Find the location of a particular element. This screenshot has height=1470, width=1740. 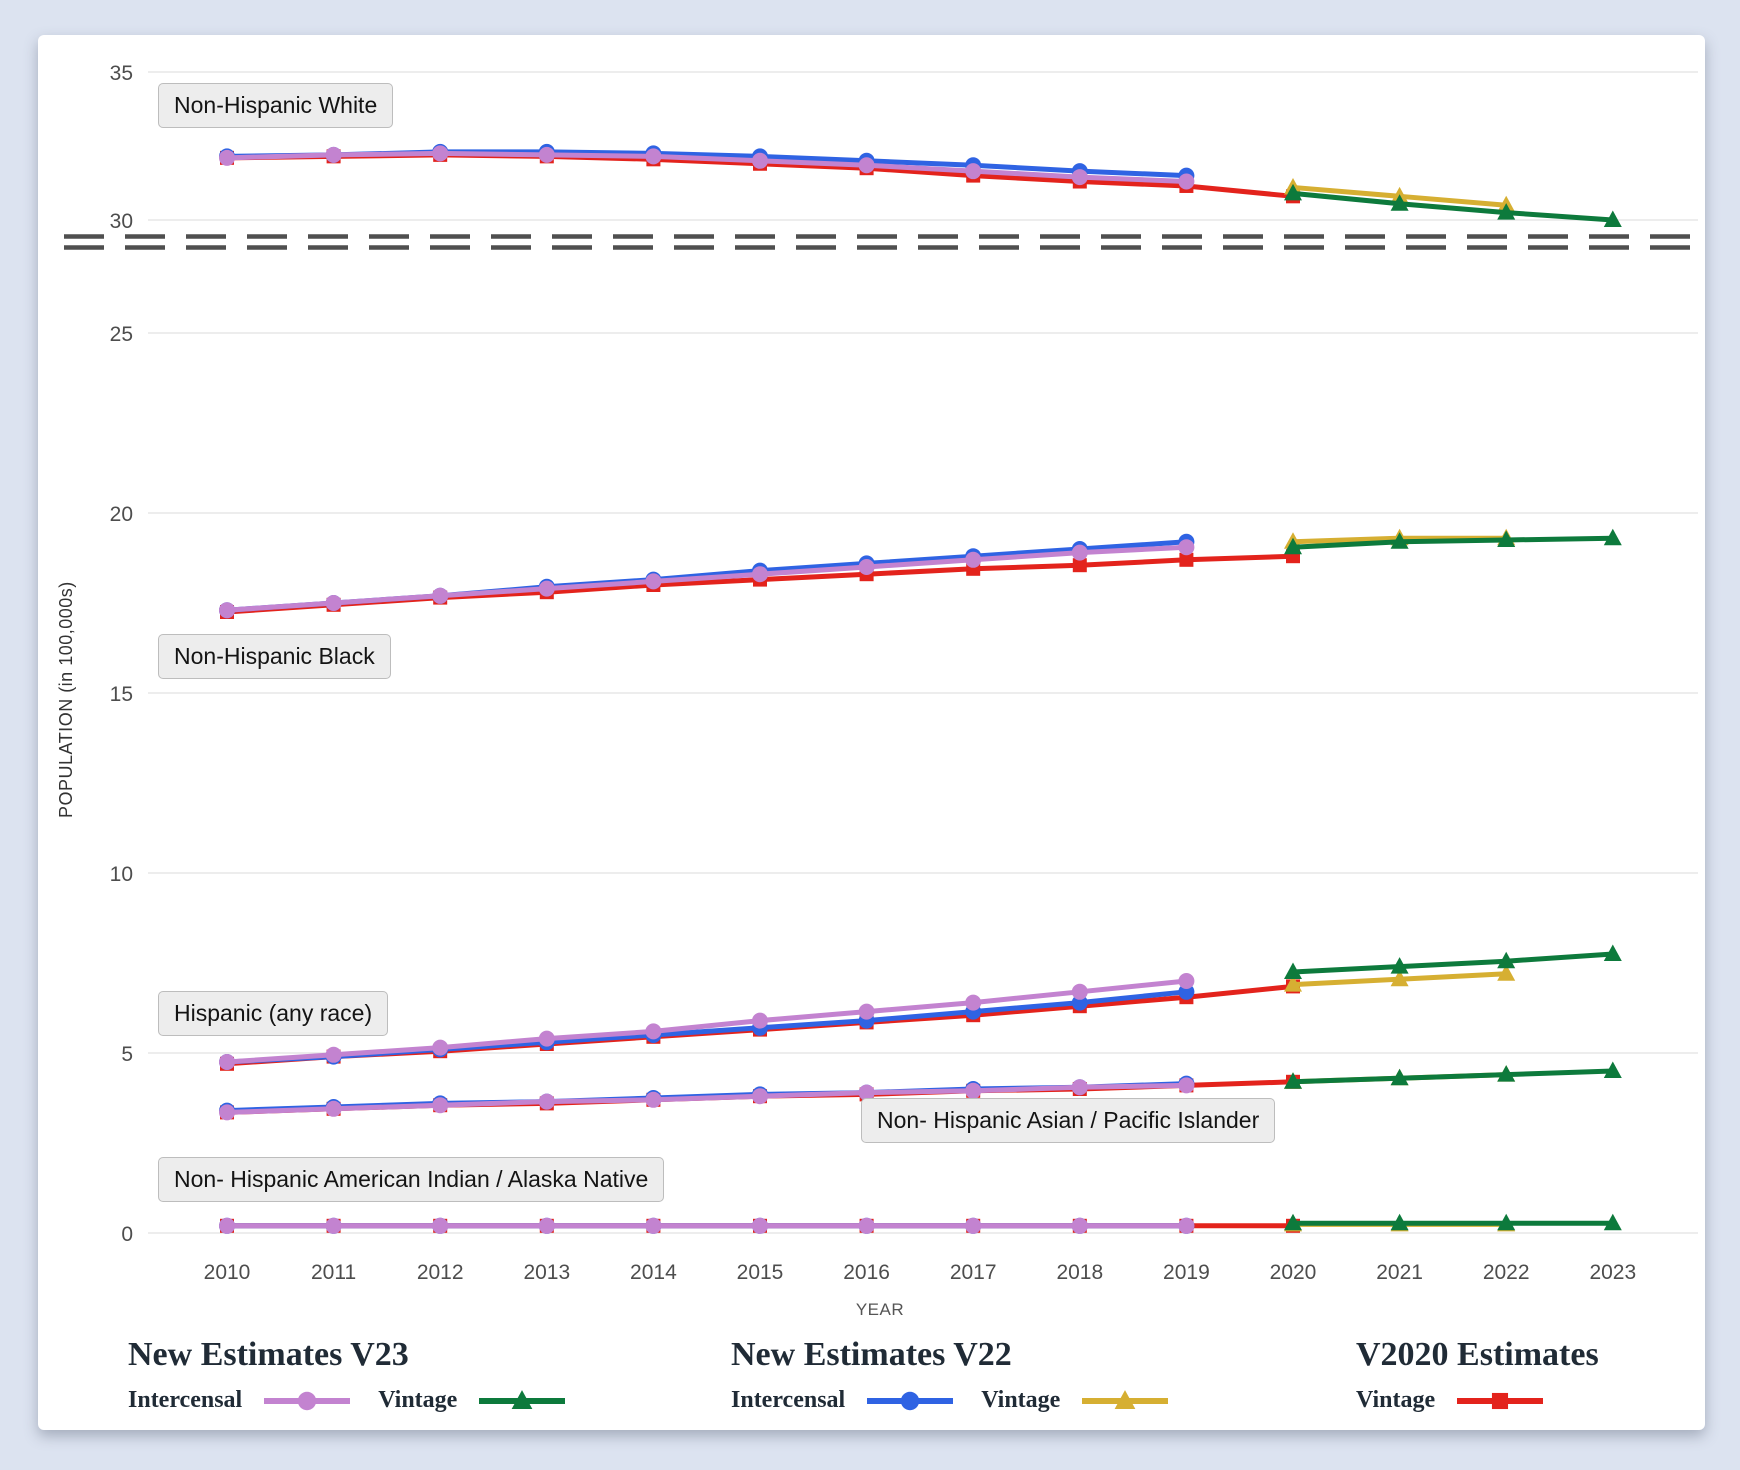

y-axis-title: POPULATION (in 100,000s) is located at coordinates (66, 700).